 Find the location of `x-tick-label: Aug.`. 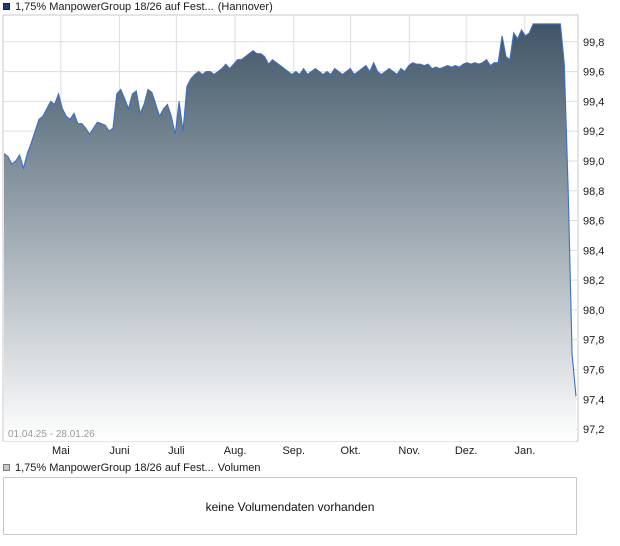

x-tick-label: Aug. is located at coordinates (235, 451).